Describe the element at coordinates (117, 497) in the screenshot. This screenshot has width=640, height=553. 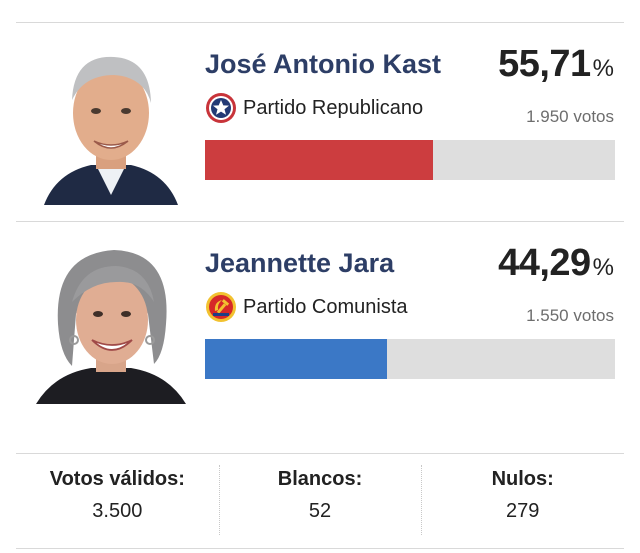
I see `stat-votos-validos: Votos válidos: 3.500` at that location.